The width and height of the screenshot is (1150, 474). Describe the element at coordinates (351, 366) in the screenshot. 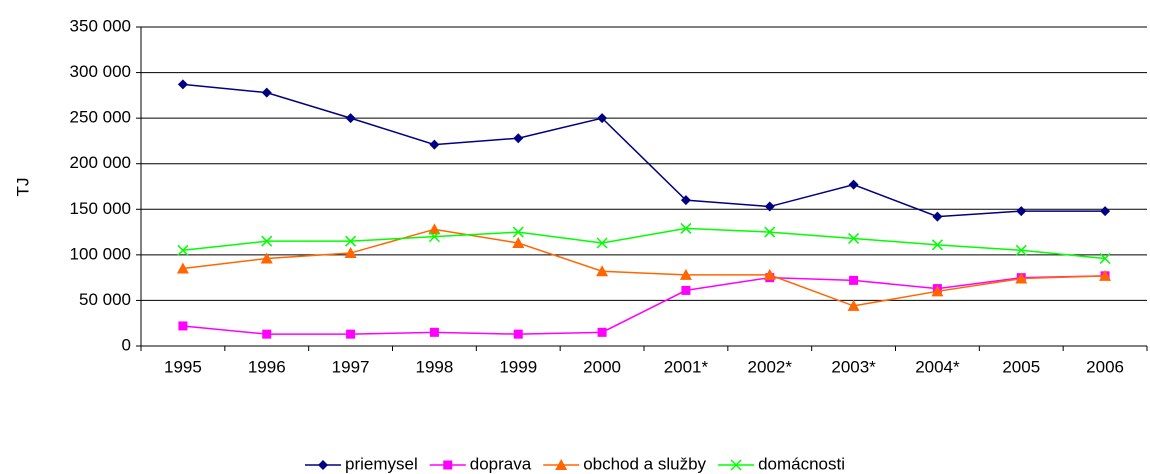

I see `x-tick-label: 1997` at that location.